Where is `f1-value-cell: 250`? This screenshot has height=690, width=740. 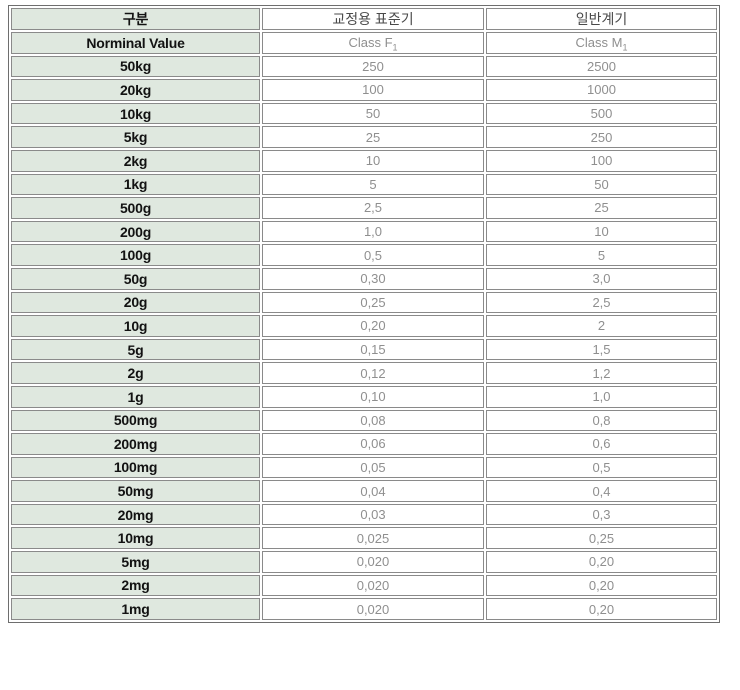 f1-value-cell: 250 is located at coordinates (373, 66).